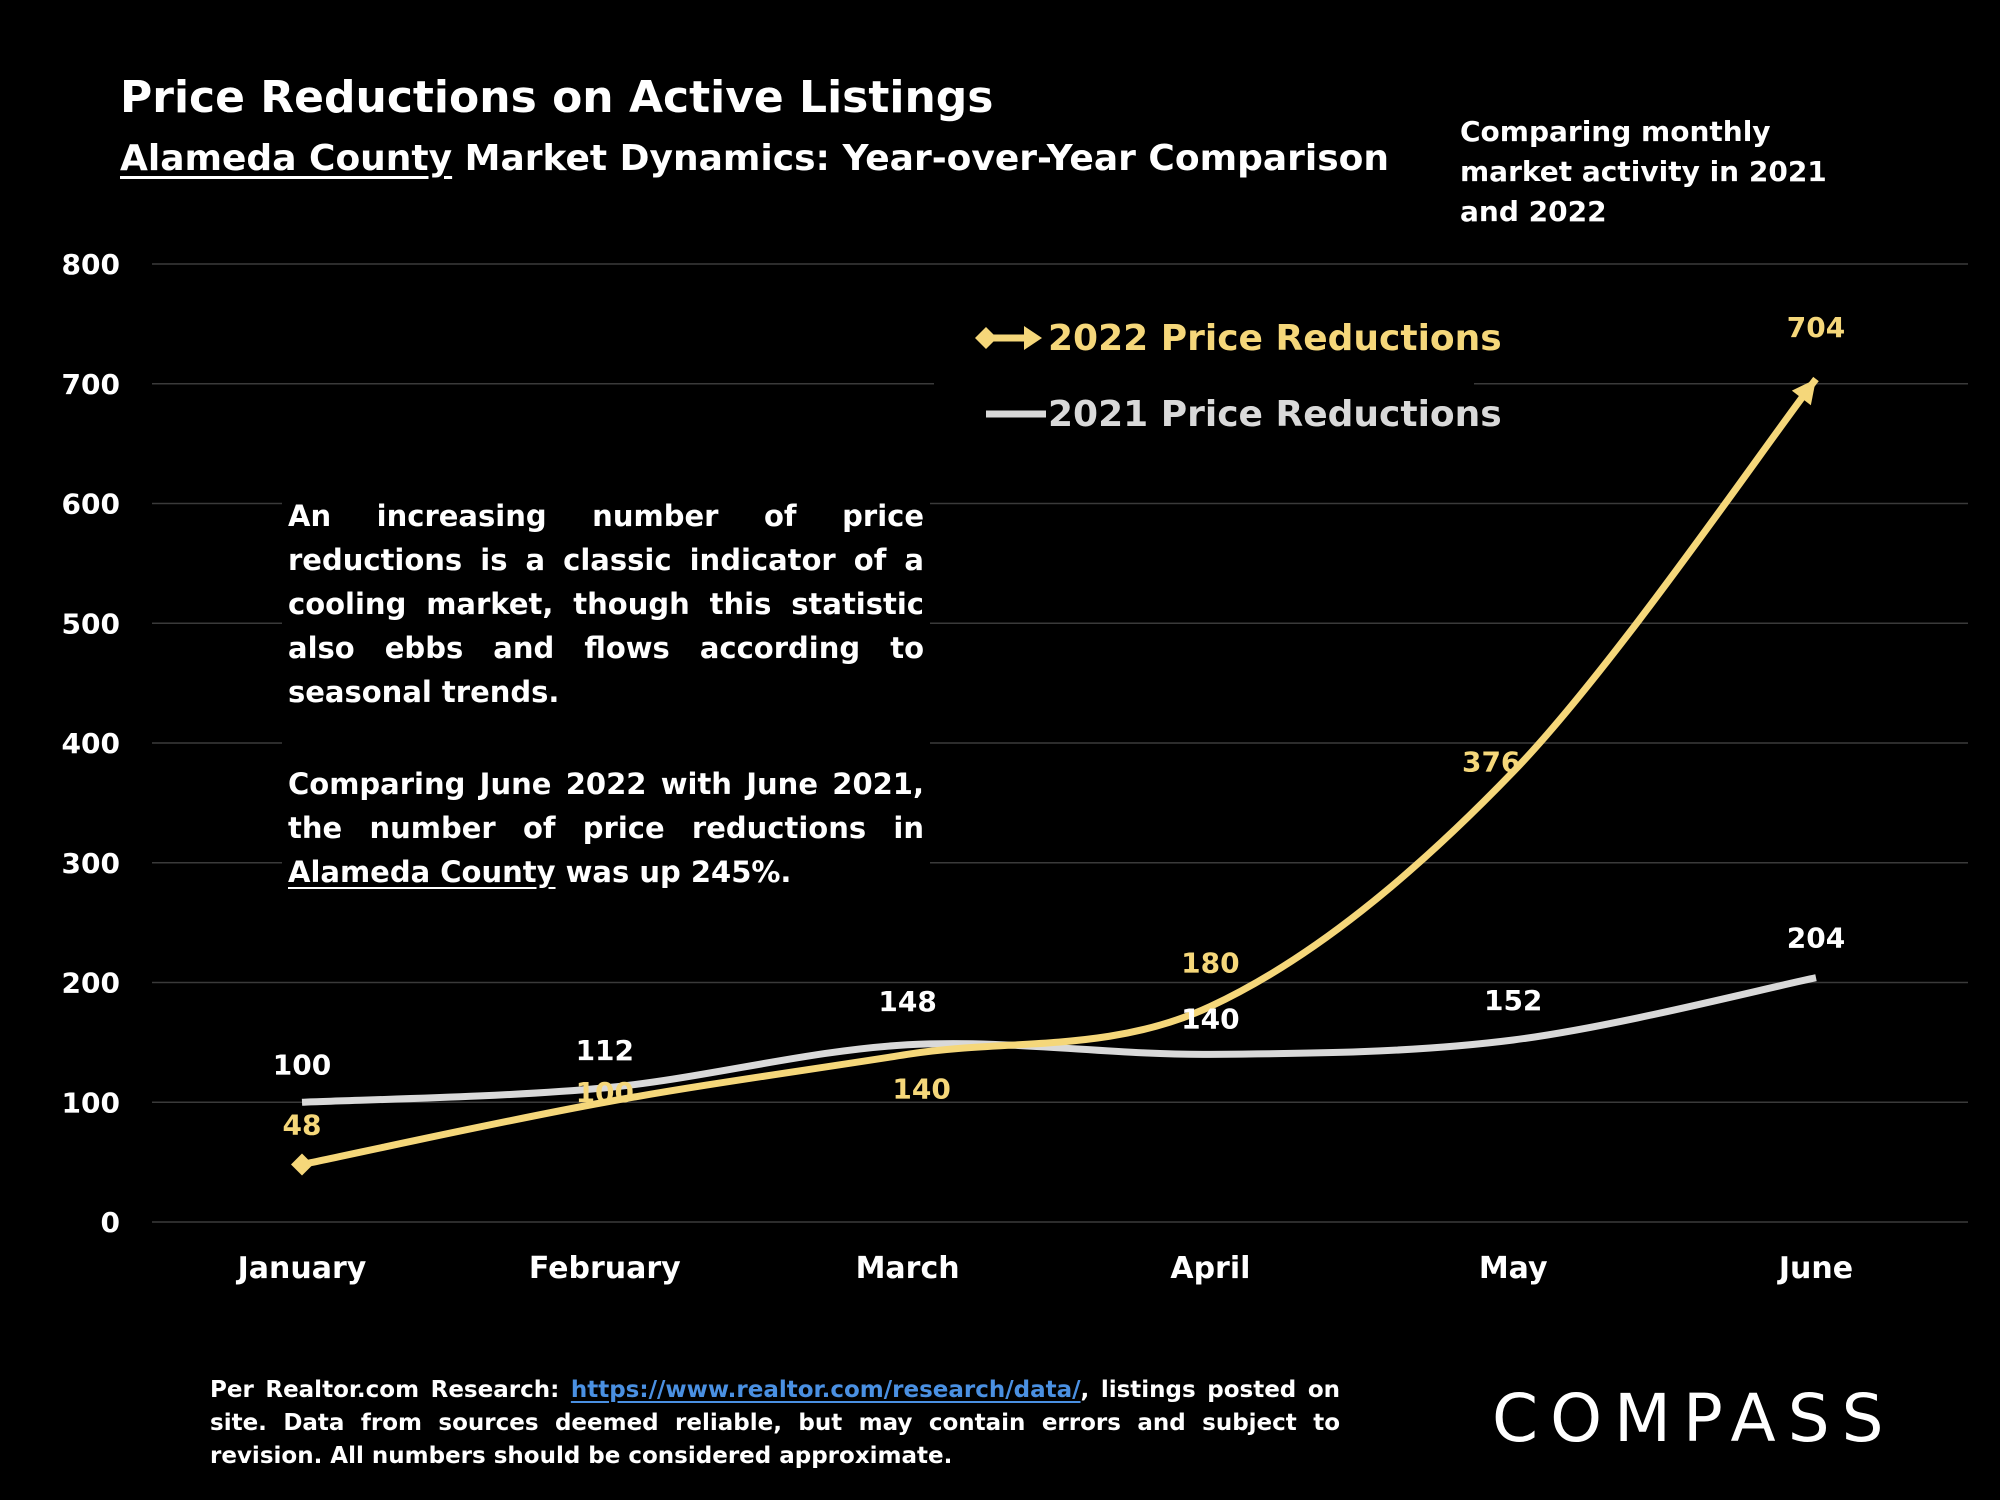 Image resolution: width=2000 pixels, height=1500 pixels. I want to click on y-tick-label: 600, so click(91, 504).